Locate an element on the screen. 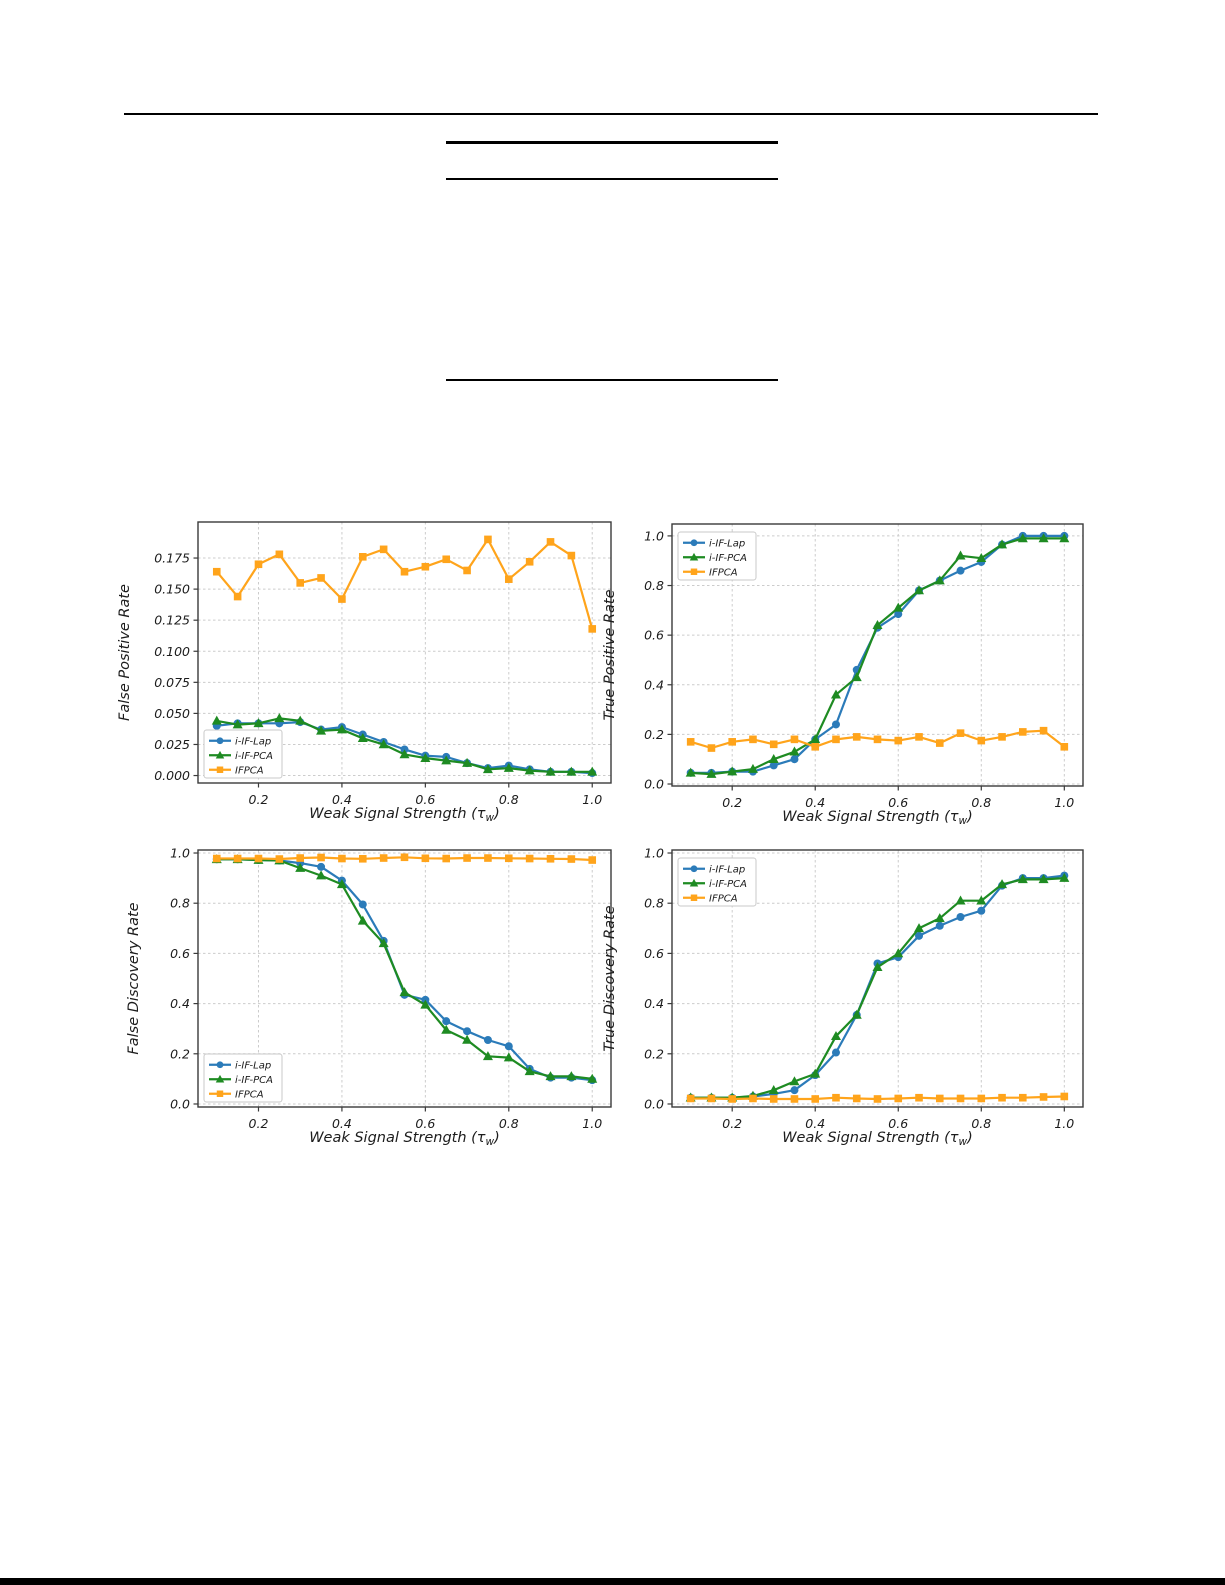  y-axis-label: False Positive Rate is located at coordinates (125, 652).